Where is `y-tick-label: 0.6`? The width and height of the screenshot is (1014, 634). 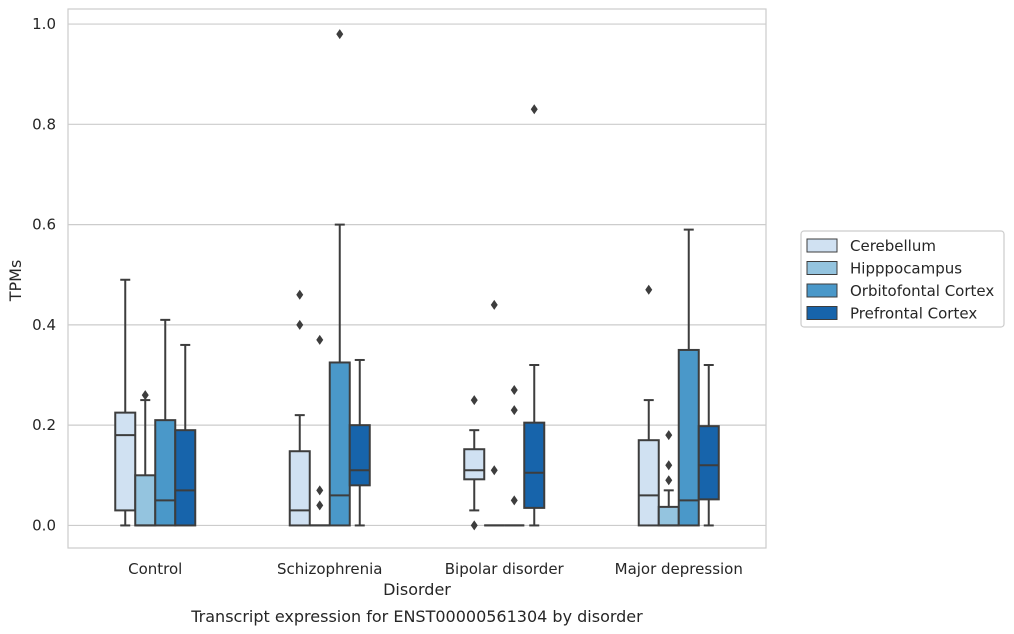
y-tick-label: 0.6 is located at coordinates (44, 225).